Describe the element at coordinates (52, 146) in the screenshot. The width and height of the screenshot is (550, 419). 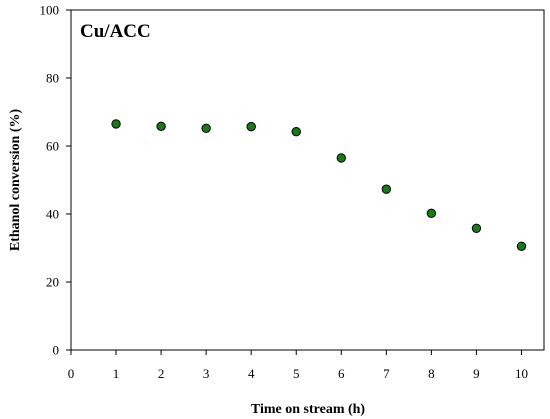
I see `y-tick-label: 60` at that location.